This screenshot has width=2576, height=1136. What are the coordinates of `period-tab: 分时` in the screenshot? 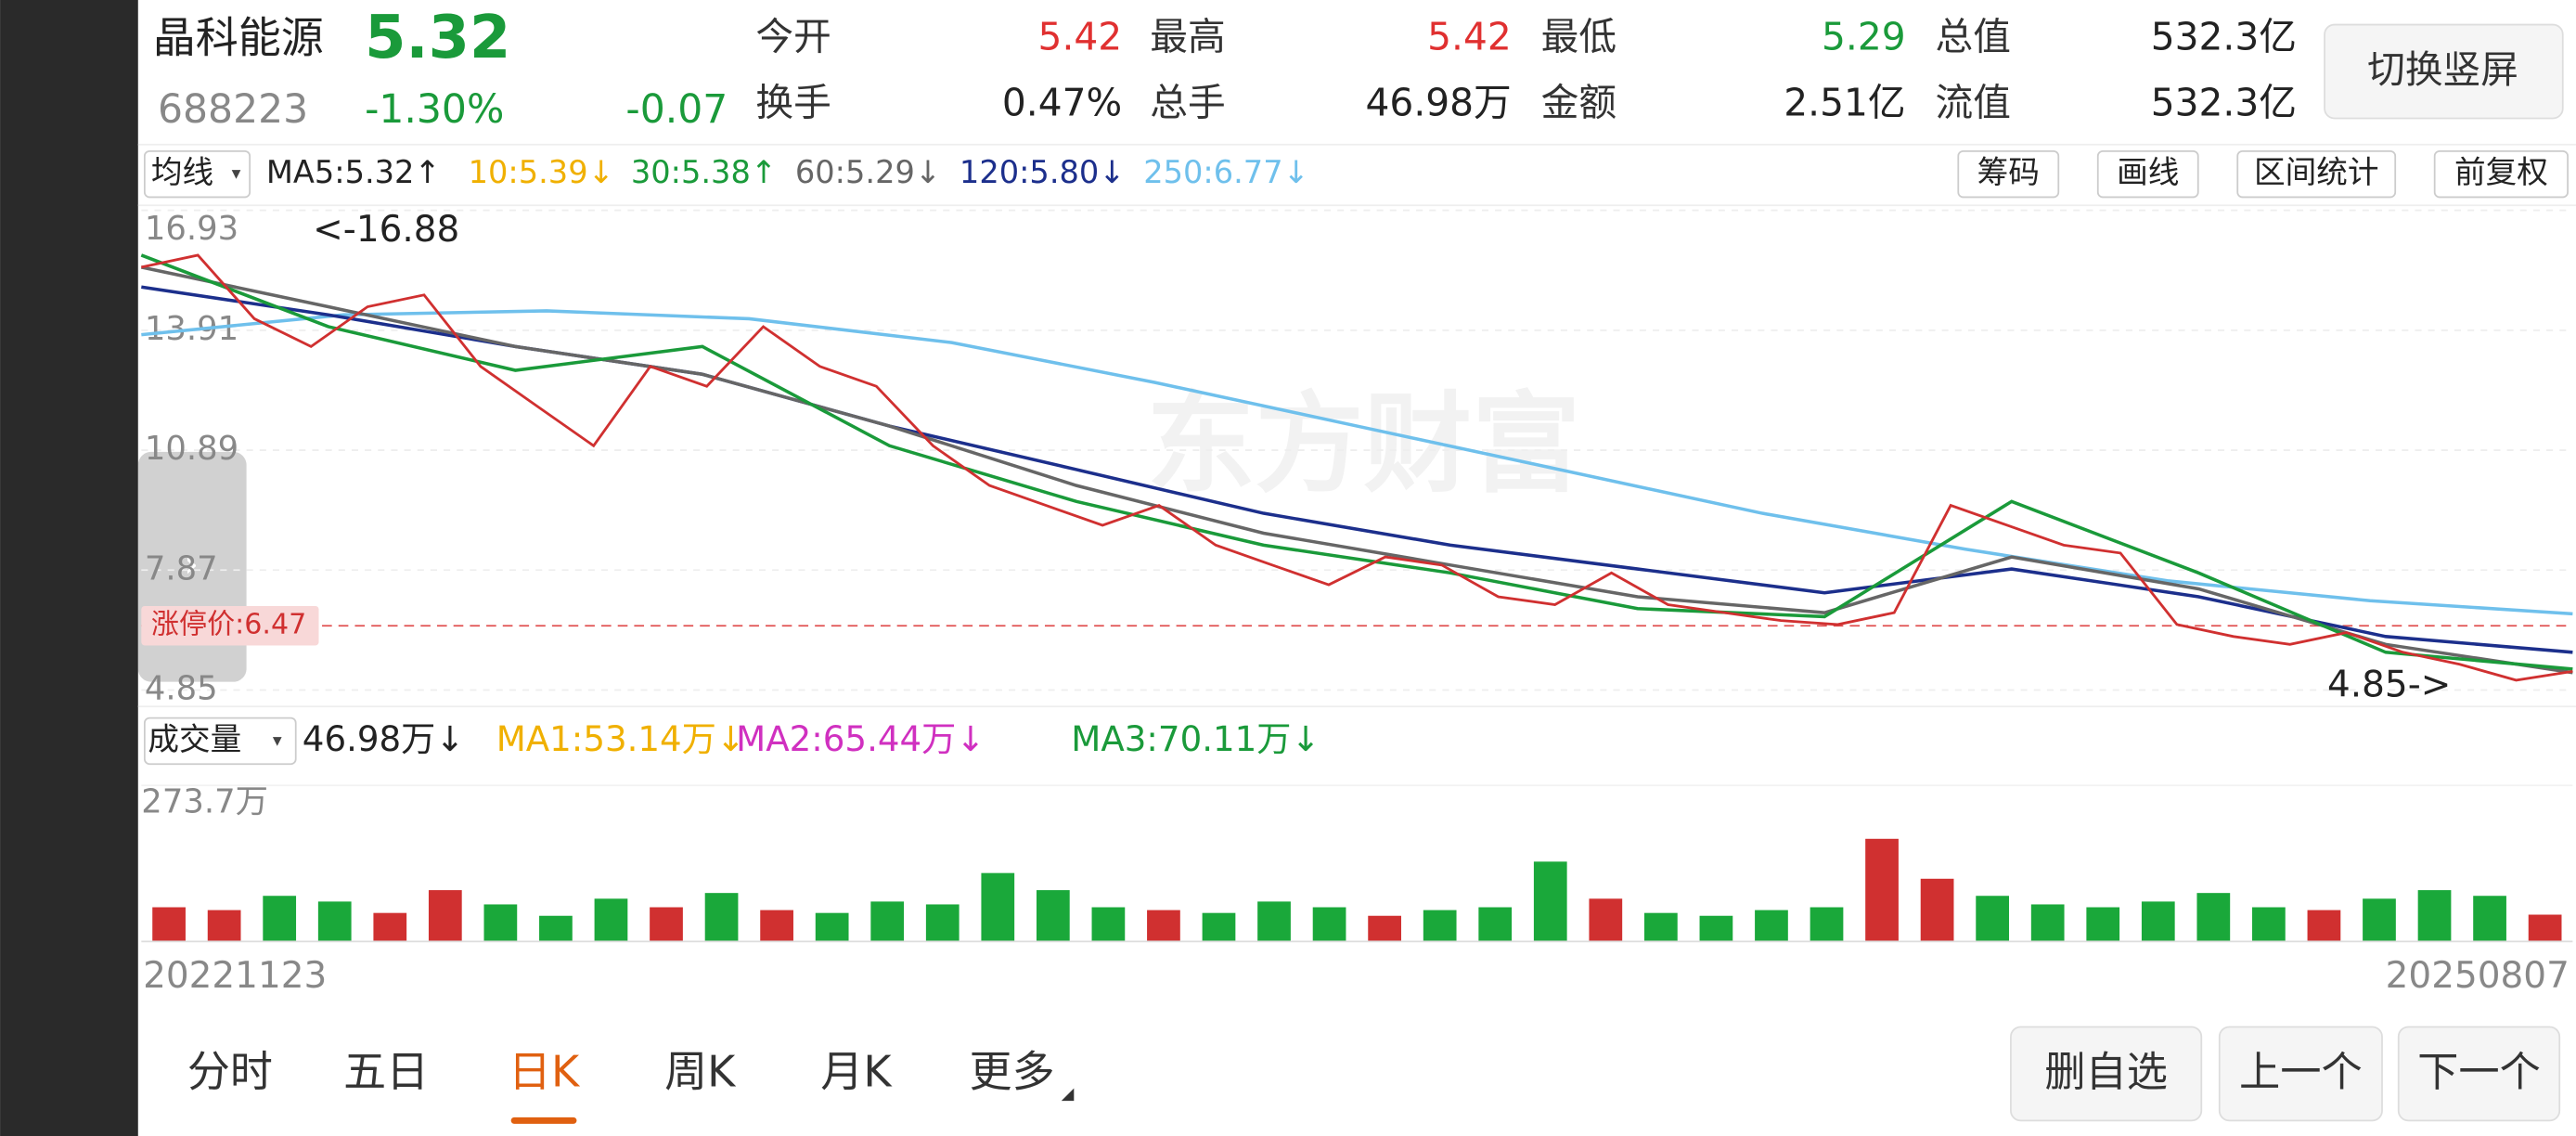 It's located at (230, 1071).